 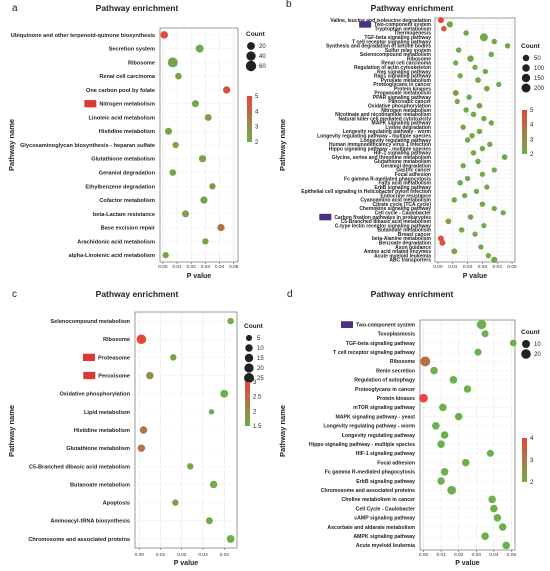 What do you see at coordinates (402, 25) in the screenshot?
I see `pathway-label: Two-component system` at bounding box center [402, 25].